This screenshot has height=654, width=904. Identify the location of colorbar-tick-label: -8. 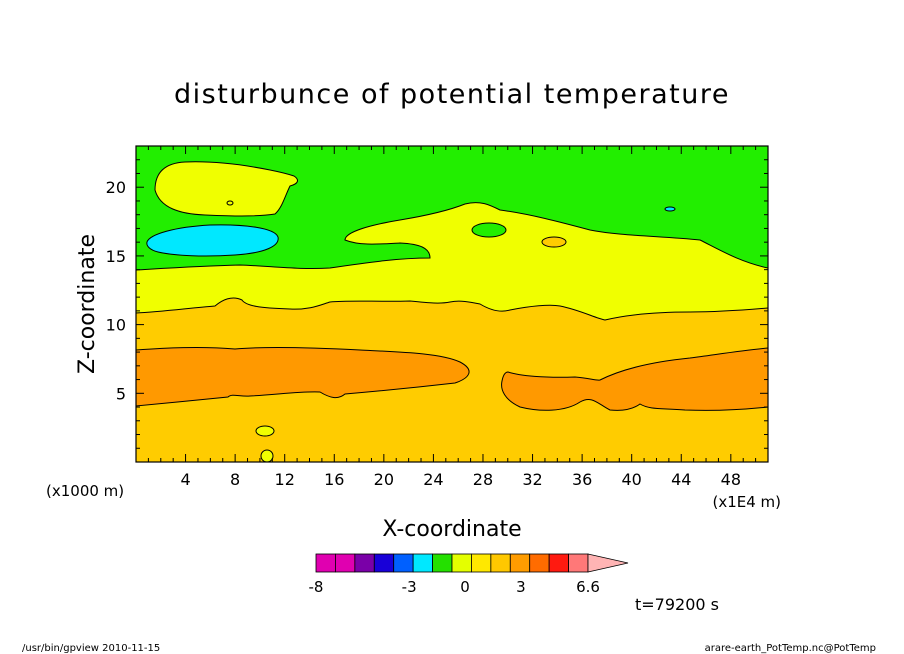
(316, 587).